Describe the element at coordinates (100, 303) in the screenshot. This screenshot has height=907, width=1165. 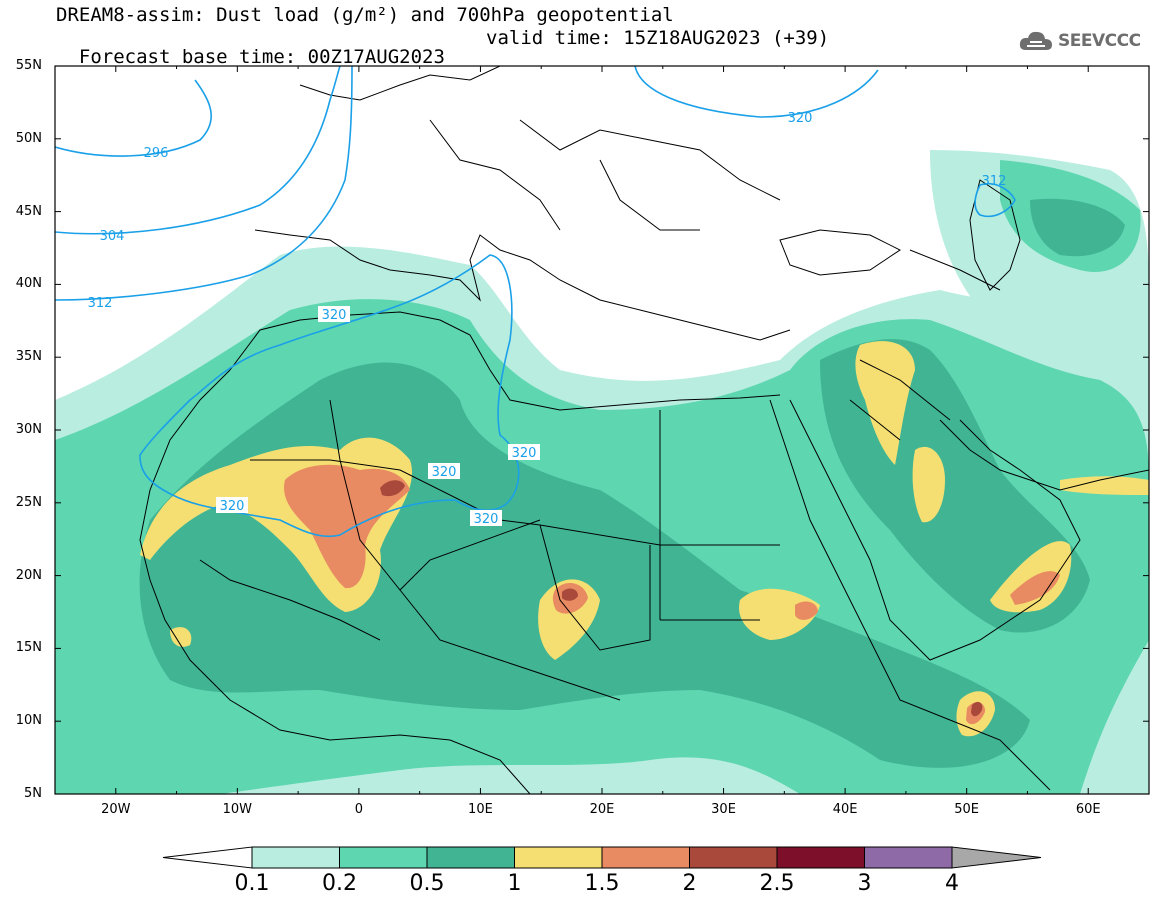
I see `contour-label-312: 312` at that location.